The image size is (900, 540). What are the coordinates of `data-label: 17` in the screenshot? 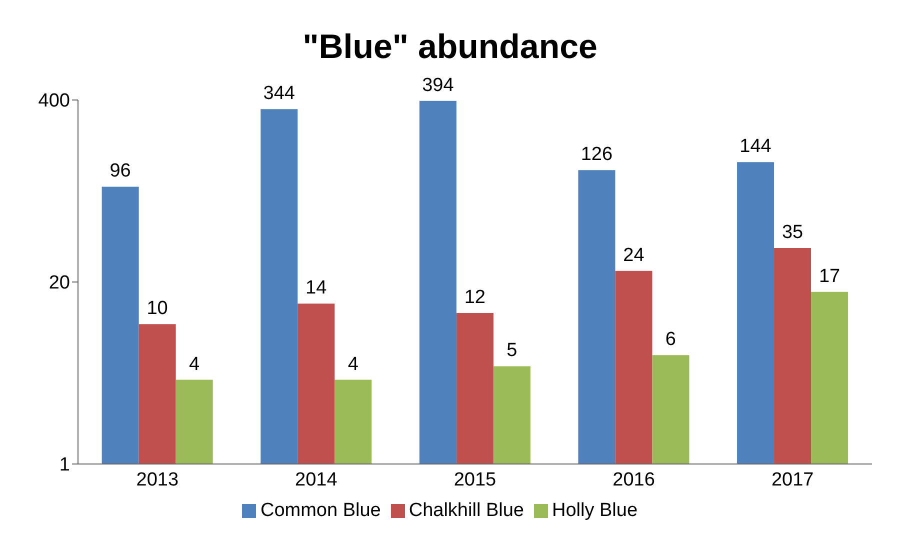 It's located at (829, 276).